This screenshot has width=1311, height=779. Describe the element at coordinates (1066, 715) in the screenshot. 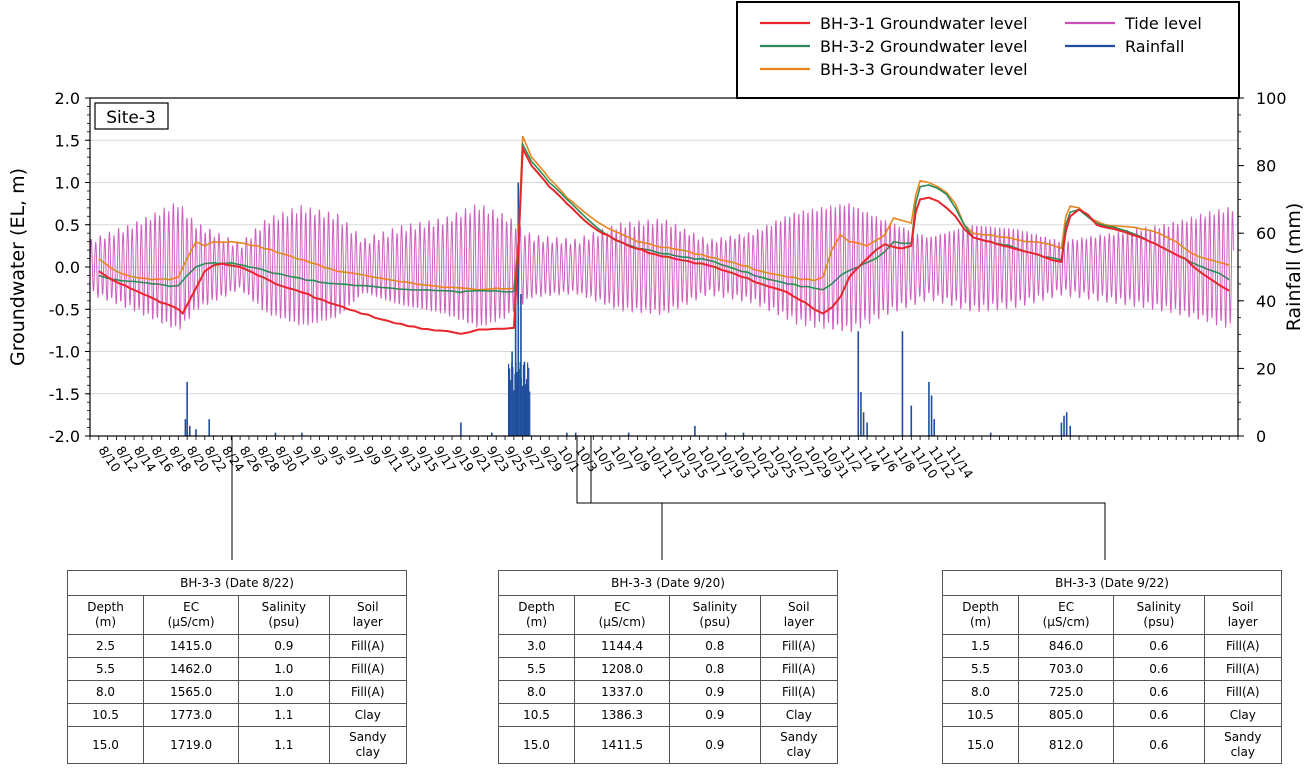

I see `table-cell: 805.0` at that location.